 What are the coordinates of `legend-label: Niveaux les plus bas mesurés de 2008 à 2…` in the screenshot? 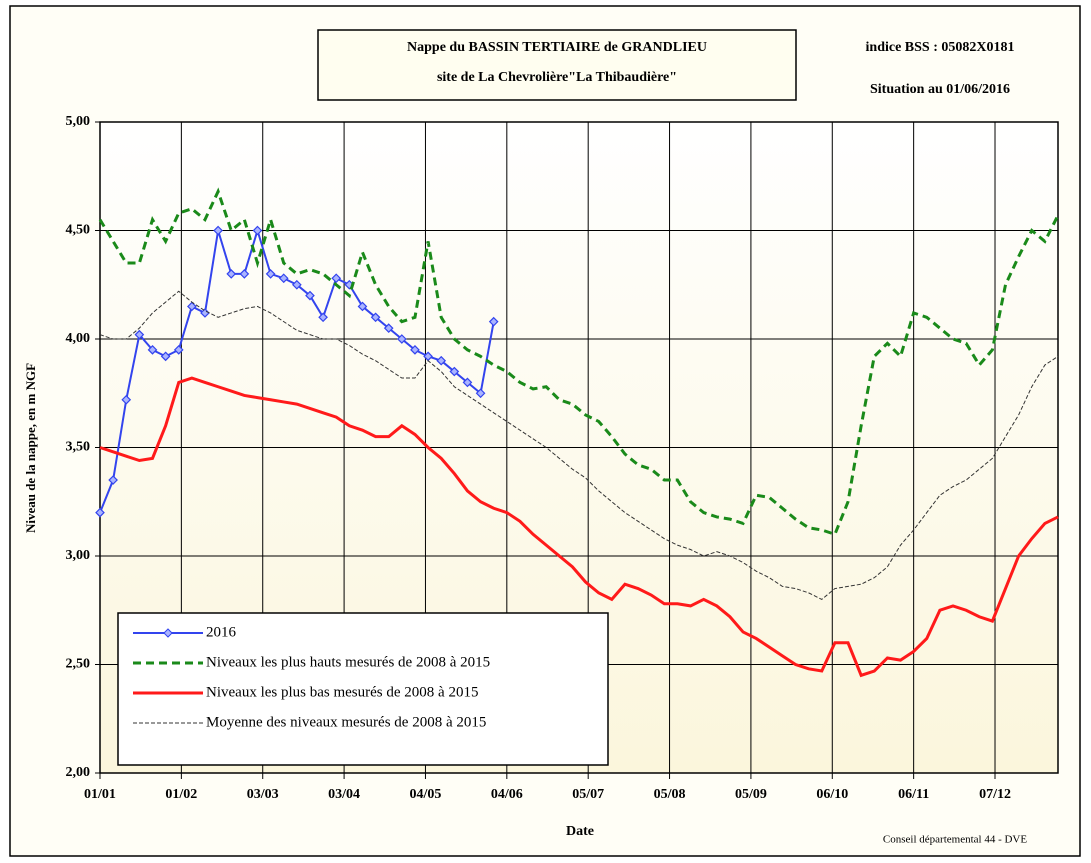 It's located at (342, 692).